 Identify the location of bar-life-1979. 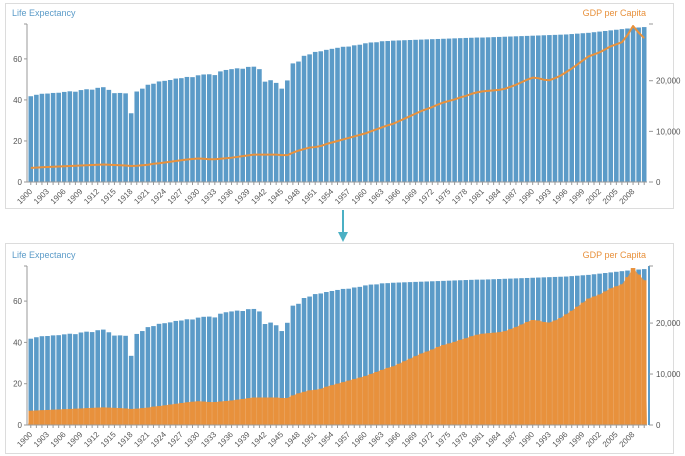
(471, 109).